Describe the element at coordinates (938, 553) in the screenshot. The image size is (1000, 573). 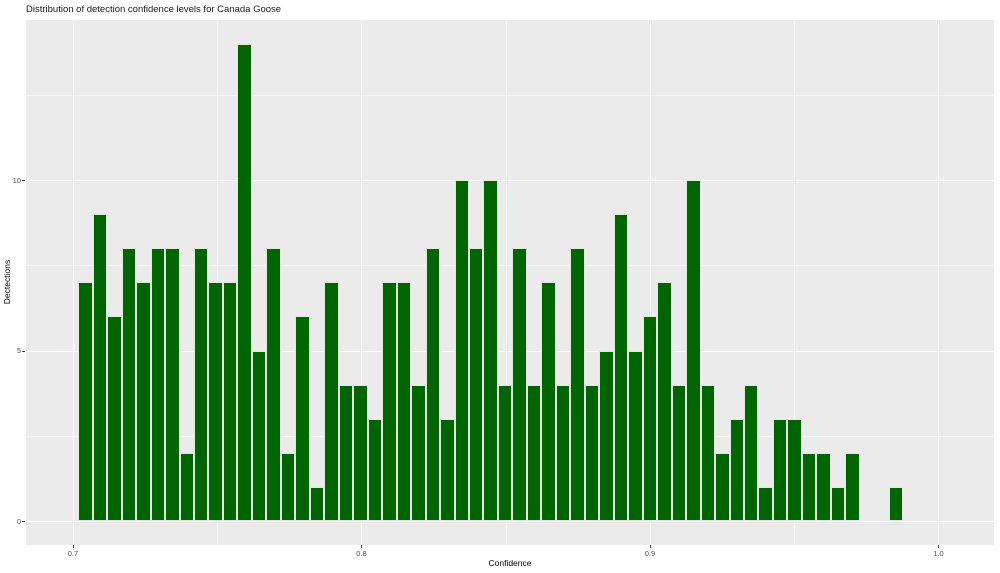
I see `x-tick-label: 1.0` at that location.